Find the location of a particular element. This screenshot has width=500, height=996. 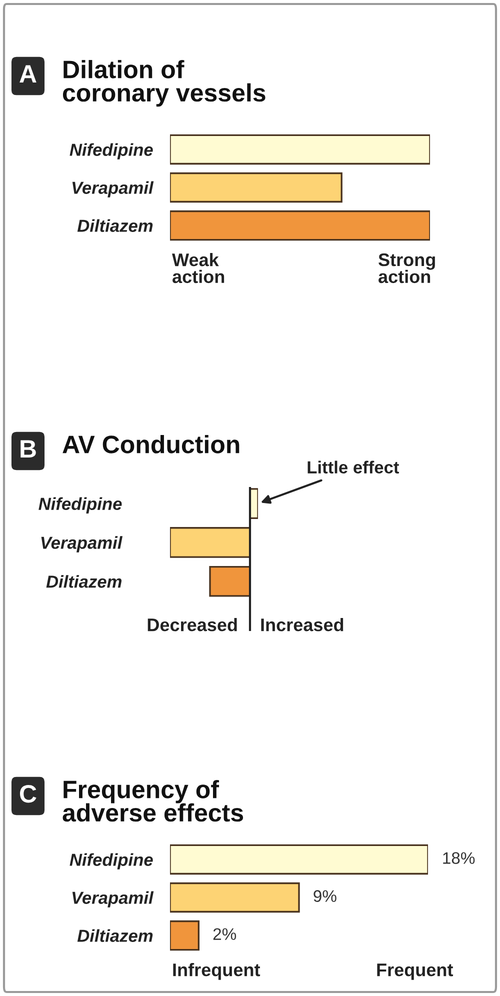

data-label: 9% is located at coordinates (325, 896).